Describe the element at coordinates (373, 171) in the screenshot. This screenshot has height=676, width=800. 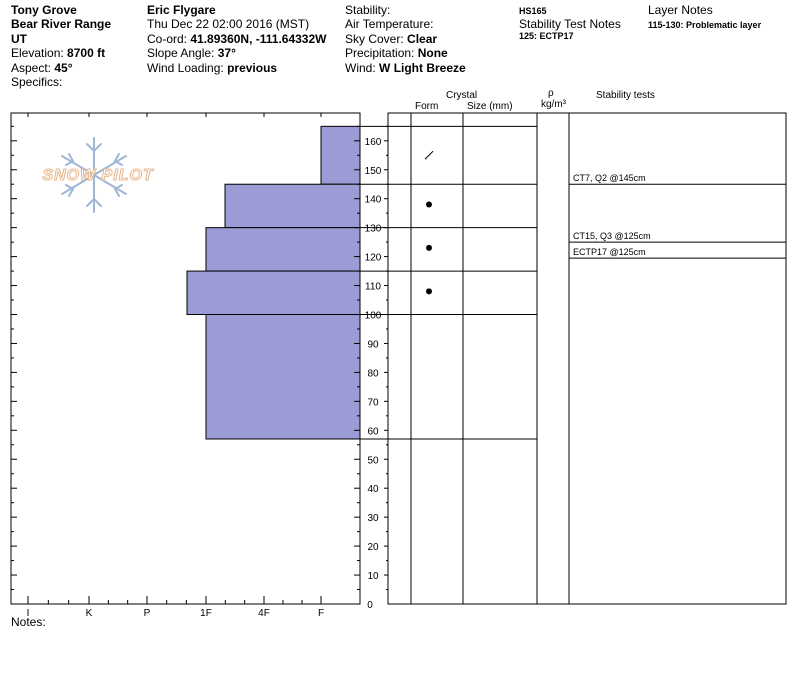
I see `depth-tick-label: 150` at that location.